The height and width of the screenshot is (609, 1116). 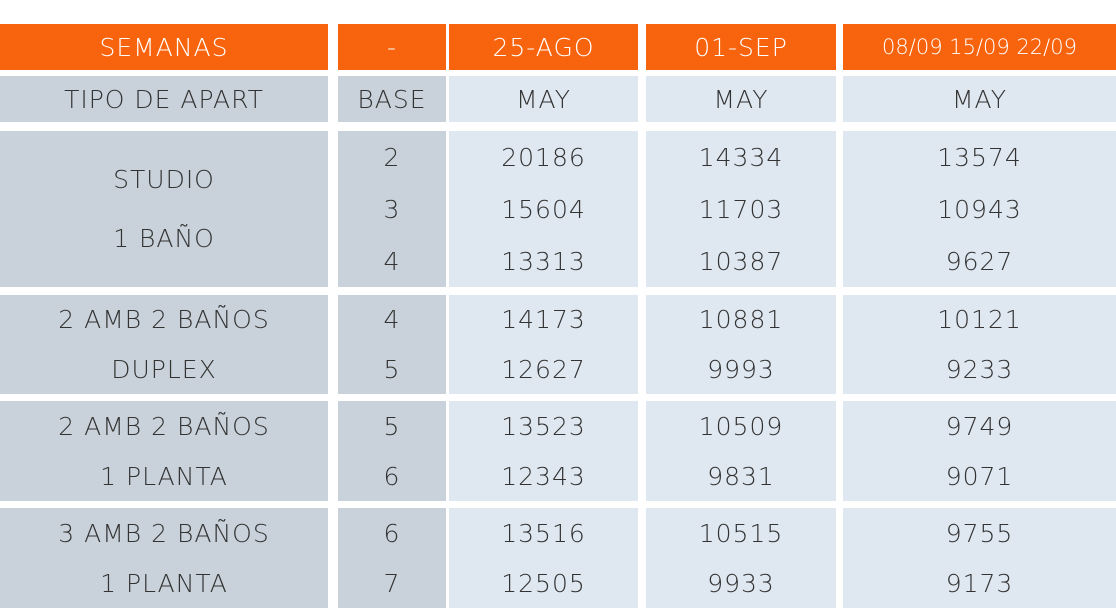 What do you see at coordinates (392, 157) in the screenshot?
I see `base-value: 2` at bounding box center [392, 157].